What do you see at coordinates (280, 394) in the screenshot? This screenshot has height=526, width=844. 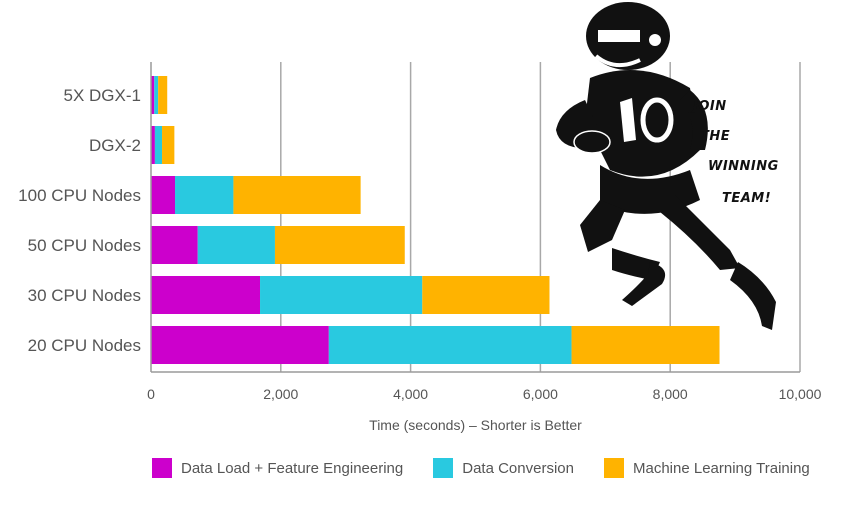 I see `x-tick-label: 2,000` at bounding box center [280, 394].